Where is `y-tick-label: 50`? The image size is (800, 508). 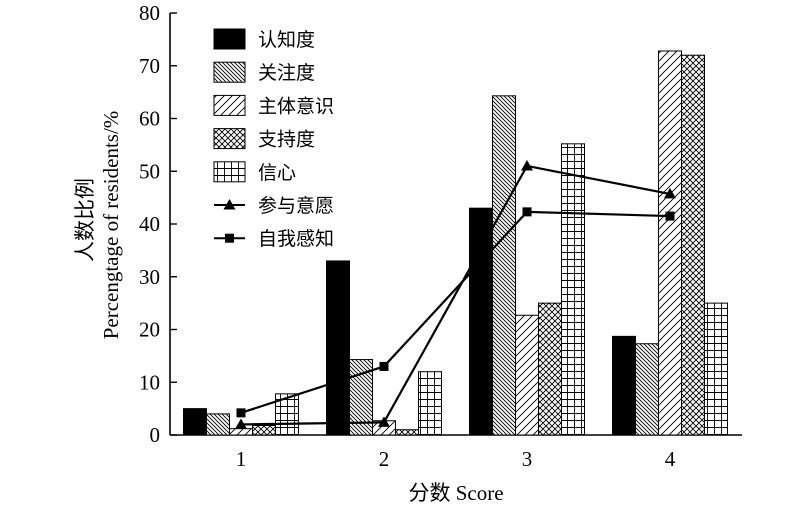
y-tick-label: 50 is located at coordinates (149, 171).